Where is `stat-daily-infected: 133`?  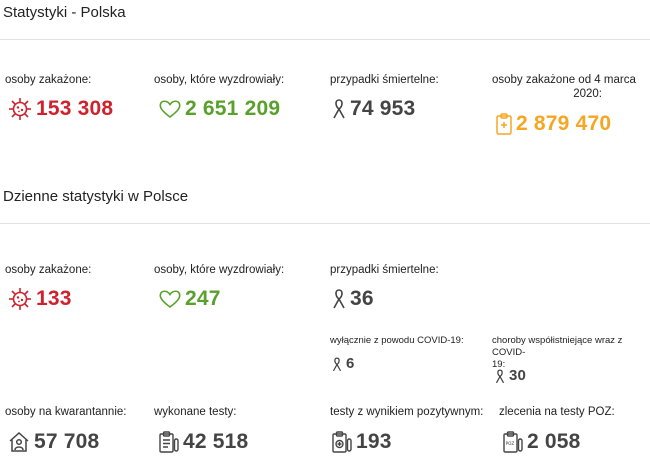
stat-daily-infected: 133 is located at coordinates (39, 299).